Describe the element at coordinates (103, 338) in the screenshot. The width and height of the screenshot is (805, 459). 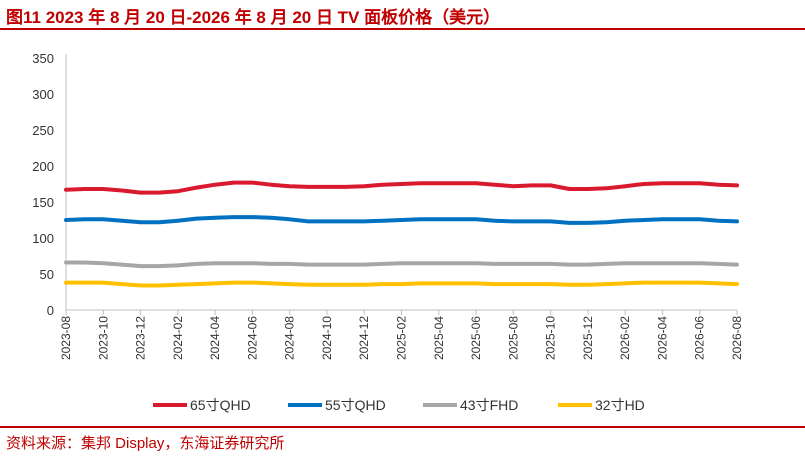
I see `x-tick-label: 2023-10` at that location.